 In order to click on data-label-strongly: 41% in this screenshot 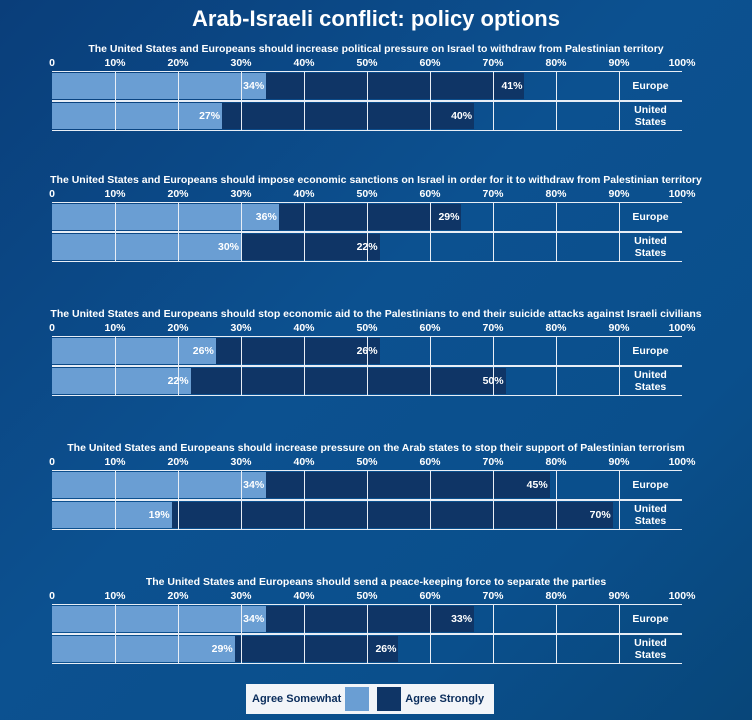, I will do `click(512, 86)`.